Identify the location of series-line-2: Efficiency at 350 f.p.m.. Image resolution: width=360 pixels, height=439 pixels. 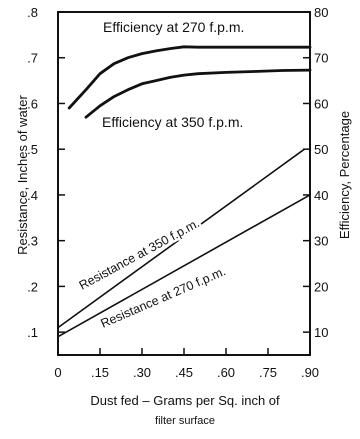
(198, 93).